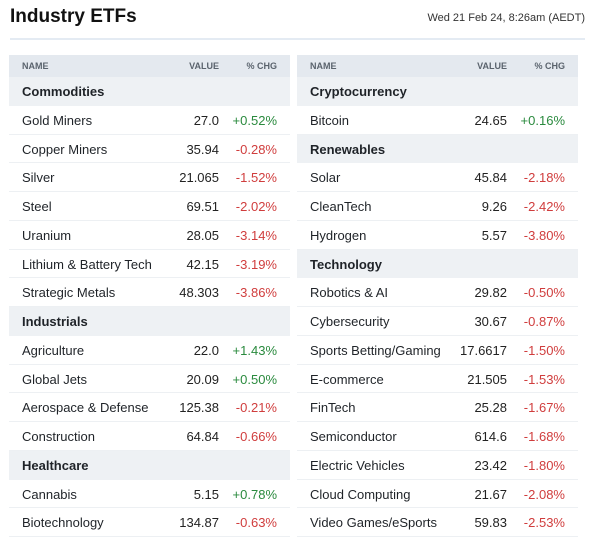 The height and width of the screenshot is (542, 591). Describe the element at coordinates (494, 235) in the screenshot. I see `etf-value: 5.57` at that location.